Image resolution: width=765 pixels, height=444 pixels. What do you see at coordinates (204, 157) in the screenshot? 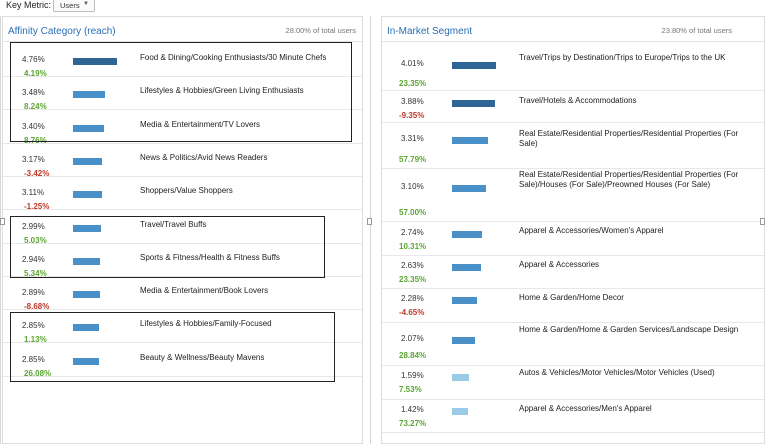
I see `segment-name: News & Politics/Avid News Readers` at bounding box center [204, 157].